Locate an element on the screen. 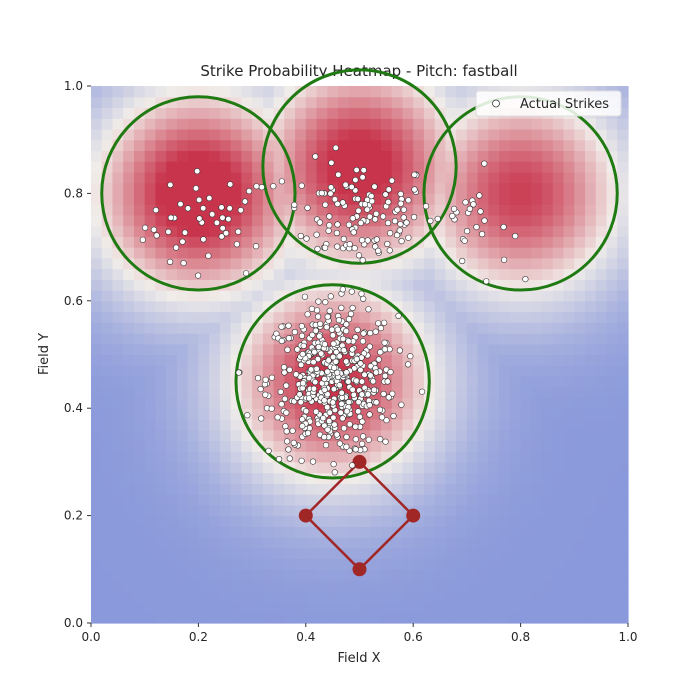 This screenshot has height=700, width=700. base-marker-home is located at coordinates (359, 569).